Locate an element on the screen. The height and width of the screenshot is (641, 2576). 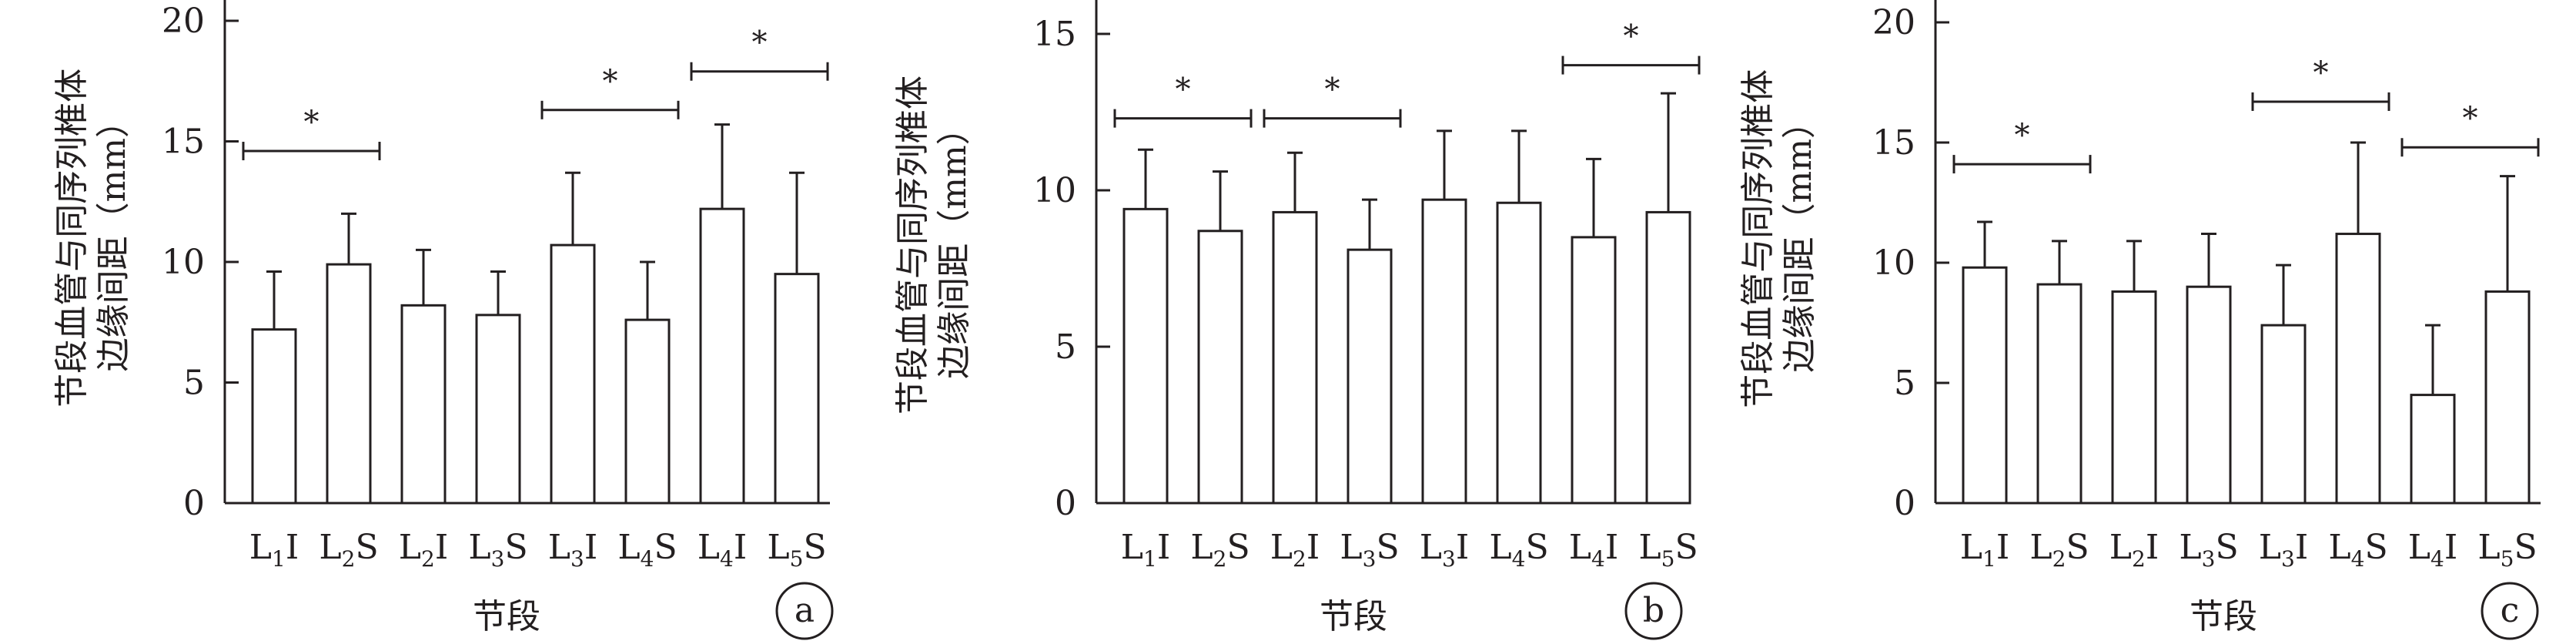
panel-label: c is located at coordinates (2510, 610).